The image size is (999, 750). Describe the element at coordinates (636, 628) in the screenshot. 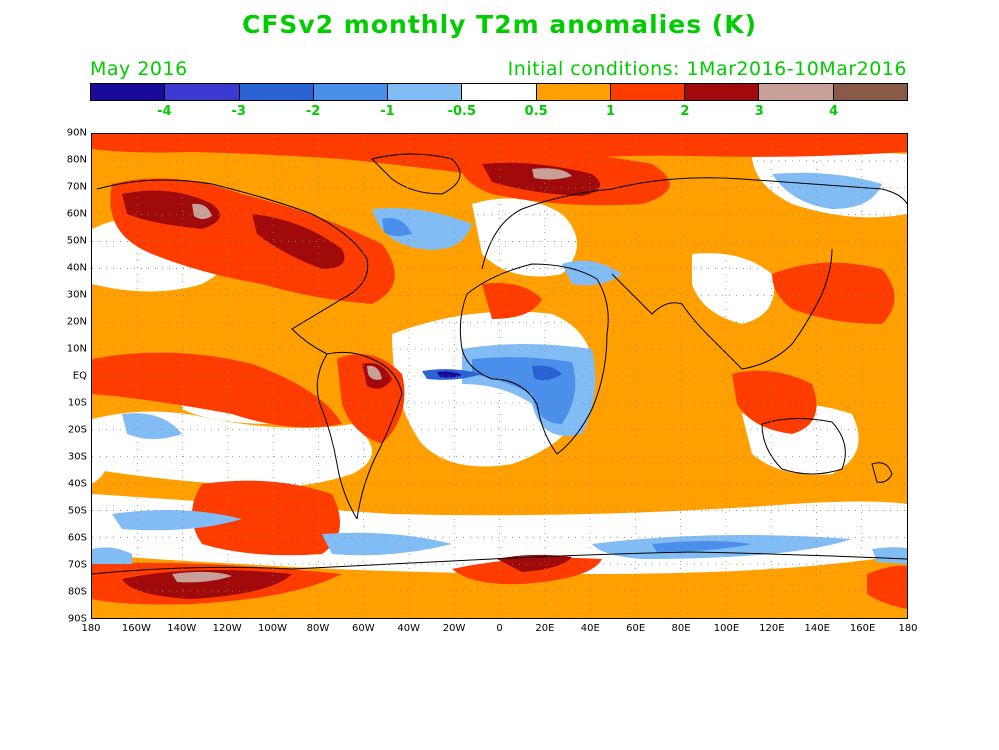

I see `longitude-label: 60E` at that location.